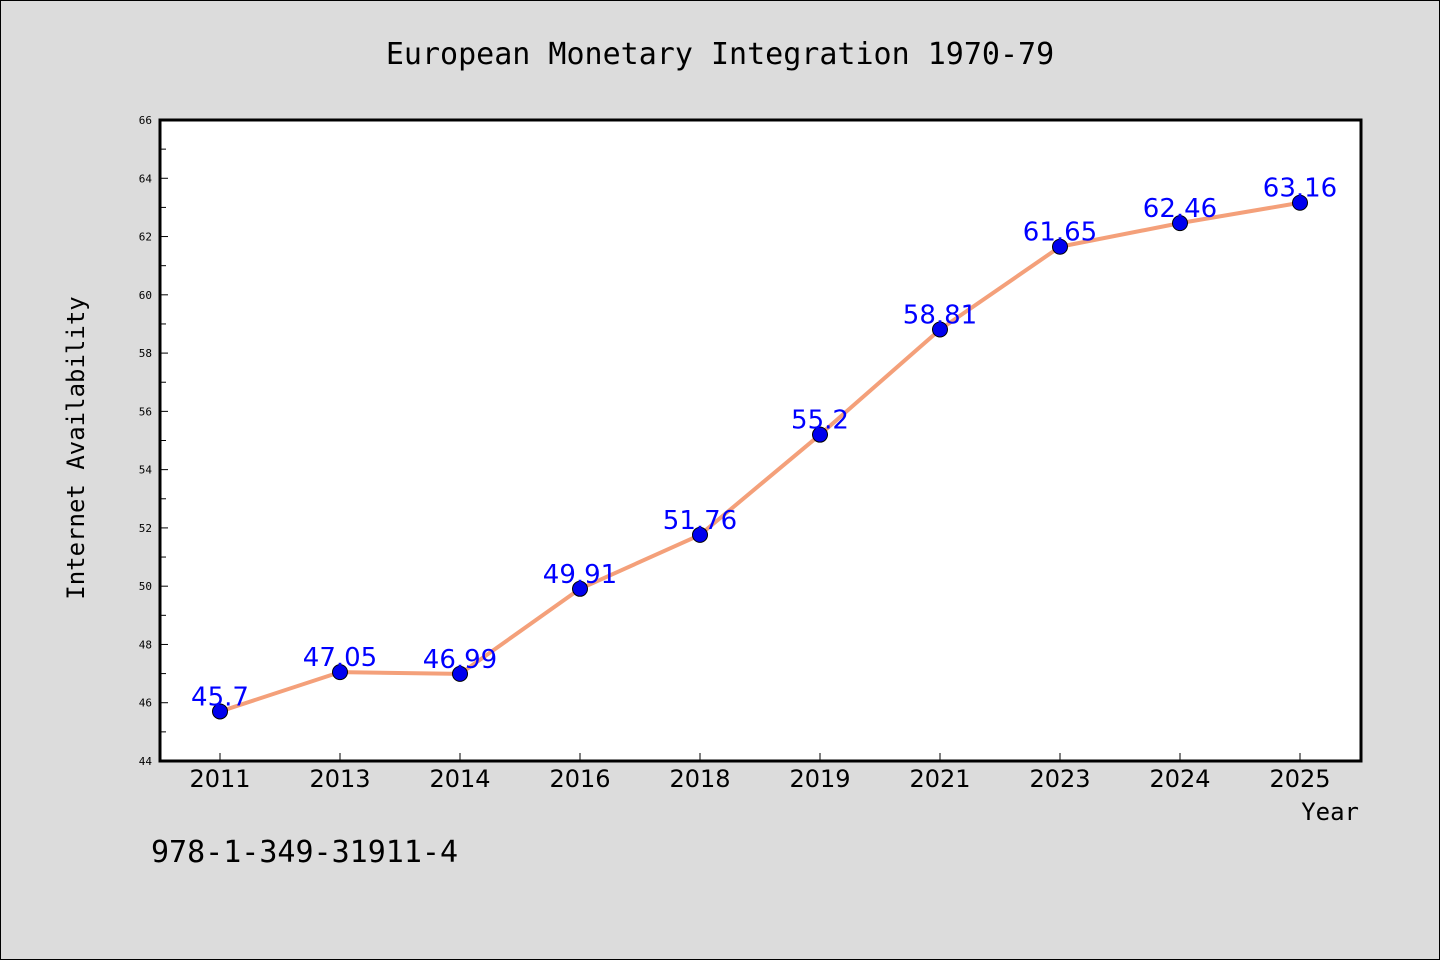 The width and height of the screenshot is (1440, 960). Describe the element at coordinates (339, 779) in the screenshot. I see `x-tick-label: 2013` at that location.